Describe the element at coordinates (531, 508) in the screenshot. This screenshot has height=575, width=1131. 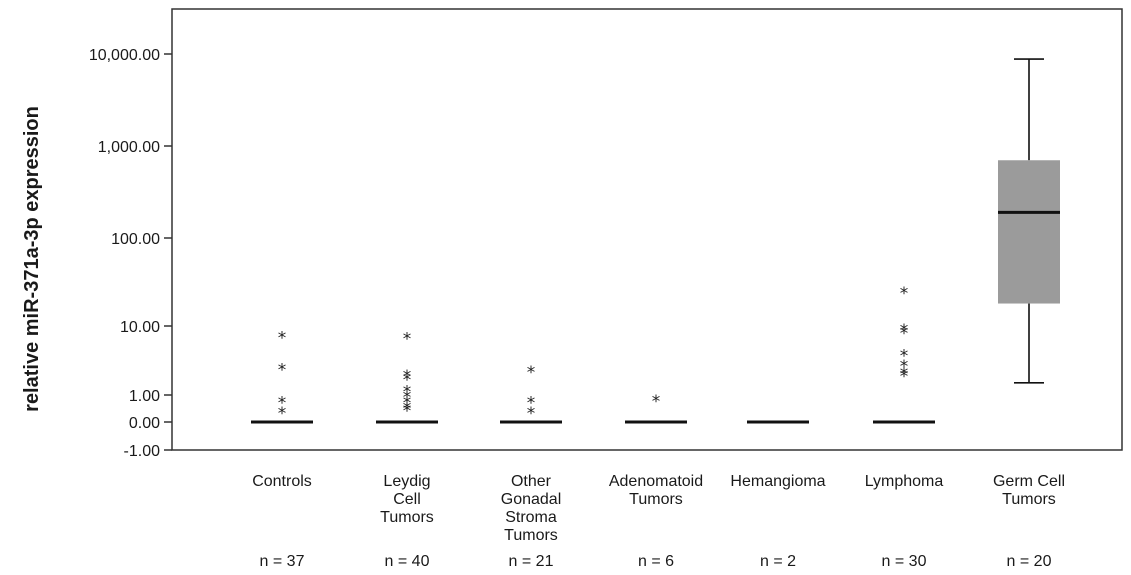
I see `x-category-label: Other Gonadal Stroma Tumors` at that location.